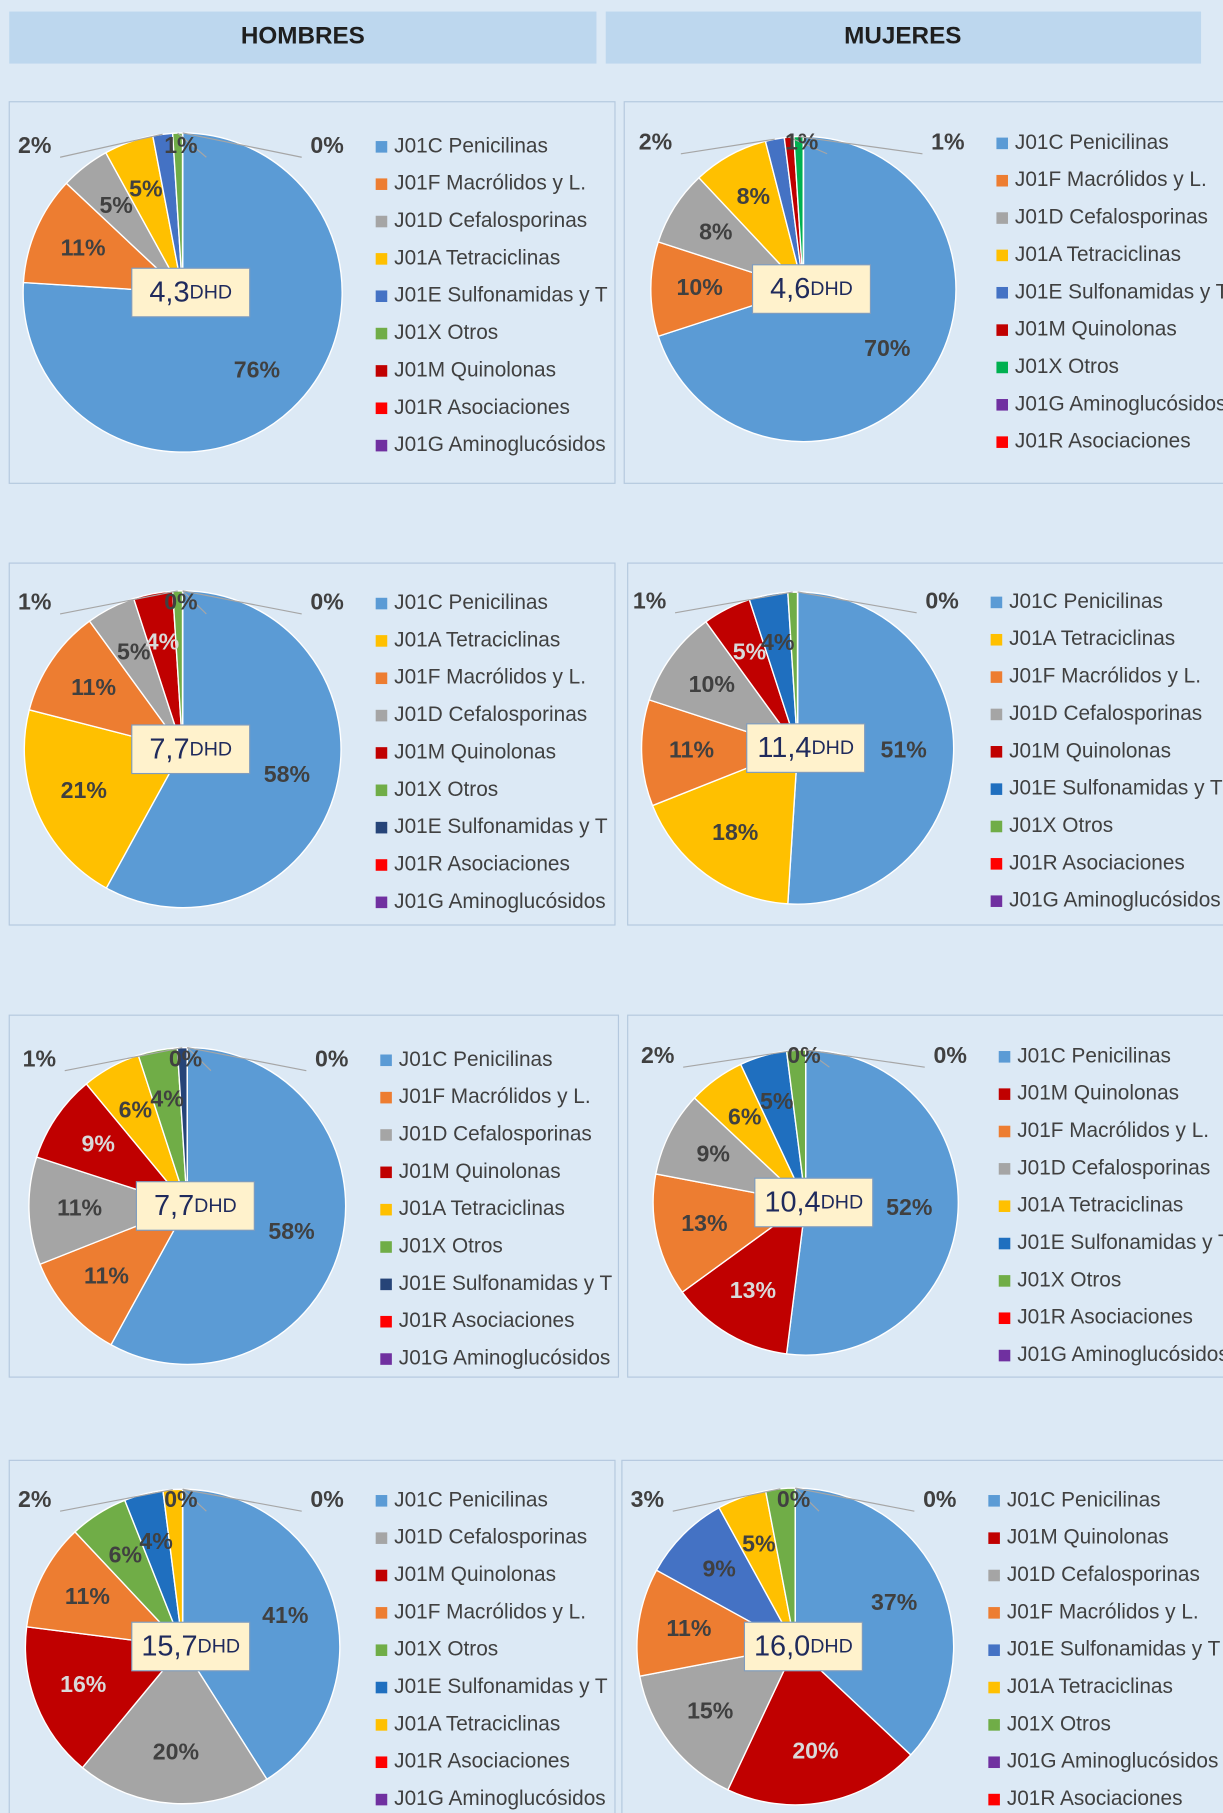 Image resolution: width=1223 pixels, height=1813 pixels. Describe the element at coordinates (744, 1117) in the screenshot. I see `data-label: 6%` at that location.